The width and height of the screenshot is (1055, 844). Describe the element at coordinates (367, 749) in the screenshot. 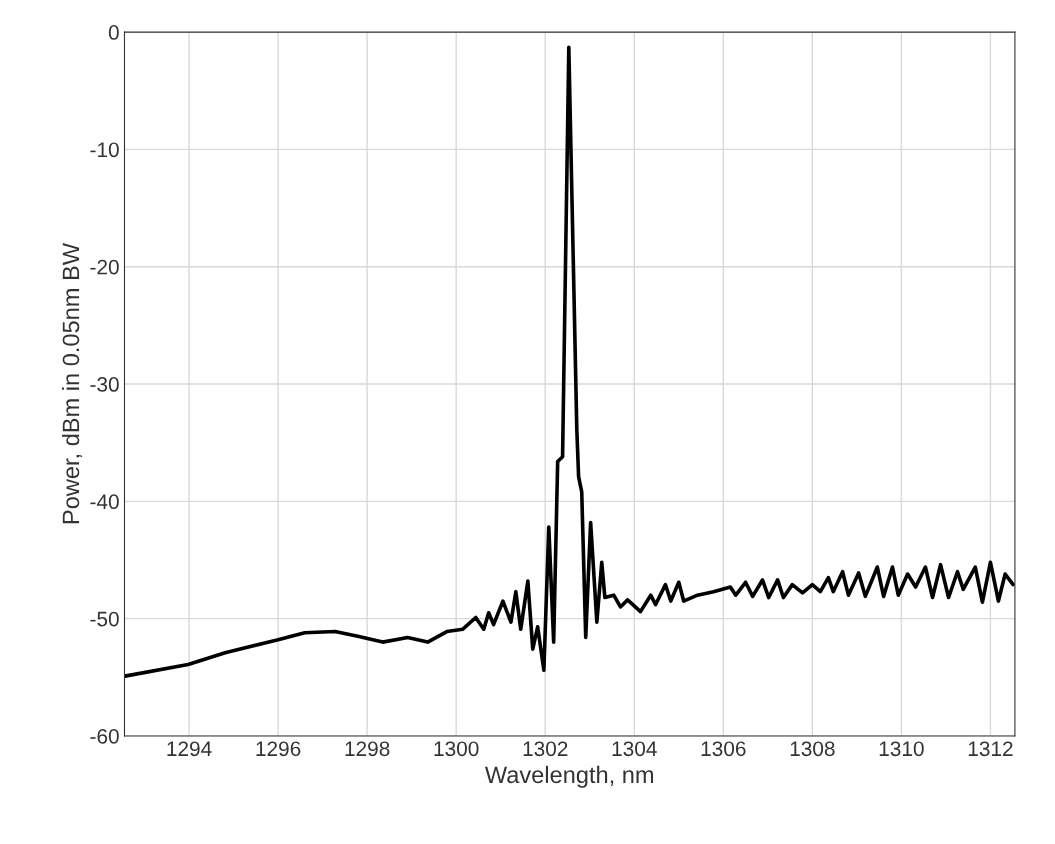

I see `x-tick-label: 1298` at that location.